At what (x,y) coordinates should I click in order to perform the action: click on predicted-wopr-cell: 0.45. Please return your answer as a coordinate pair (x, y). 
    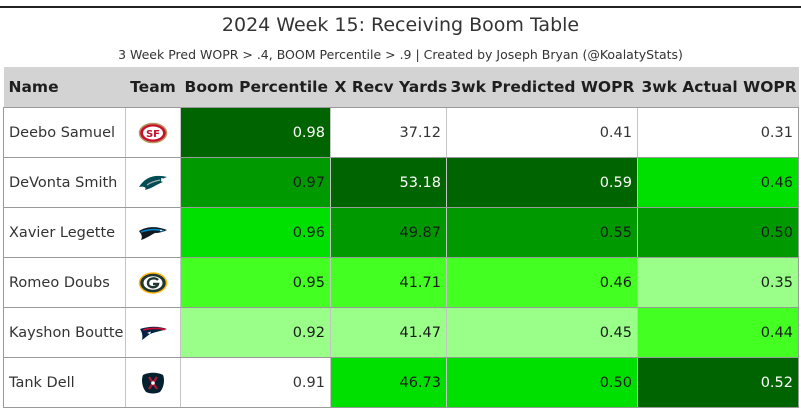
    Looking at the image, I should click on (542, 332).